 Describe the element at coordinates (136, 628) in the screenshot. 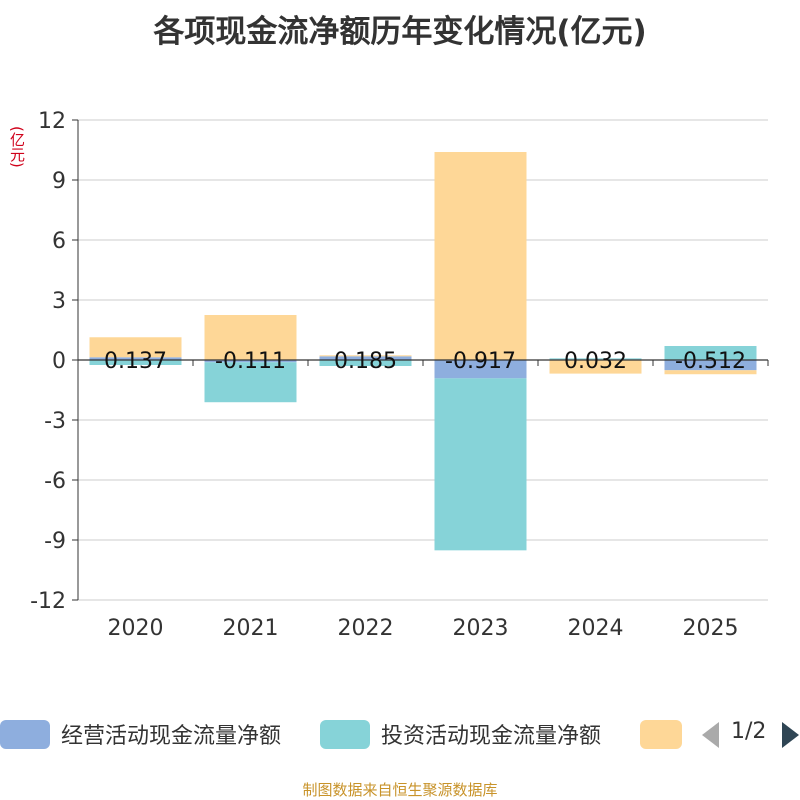

I see `x-tick-label: 2020` at that location.